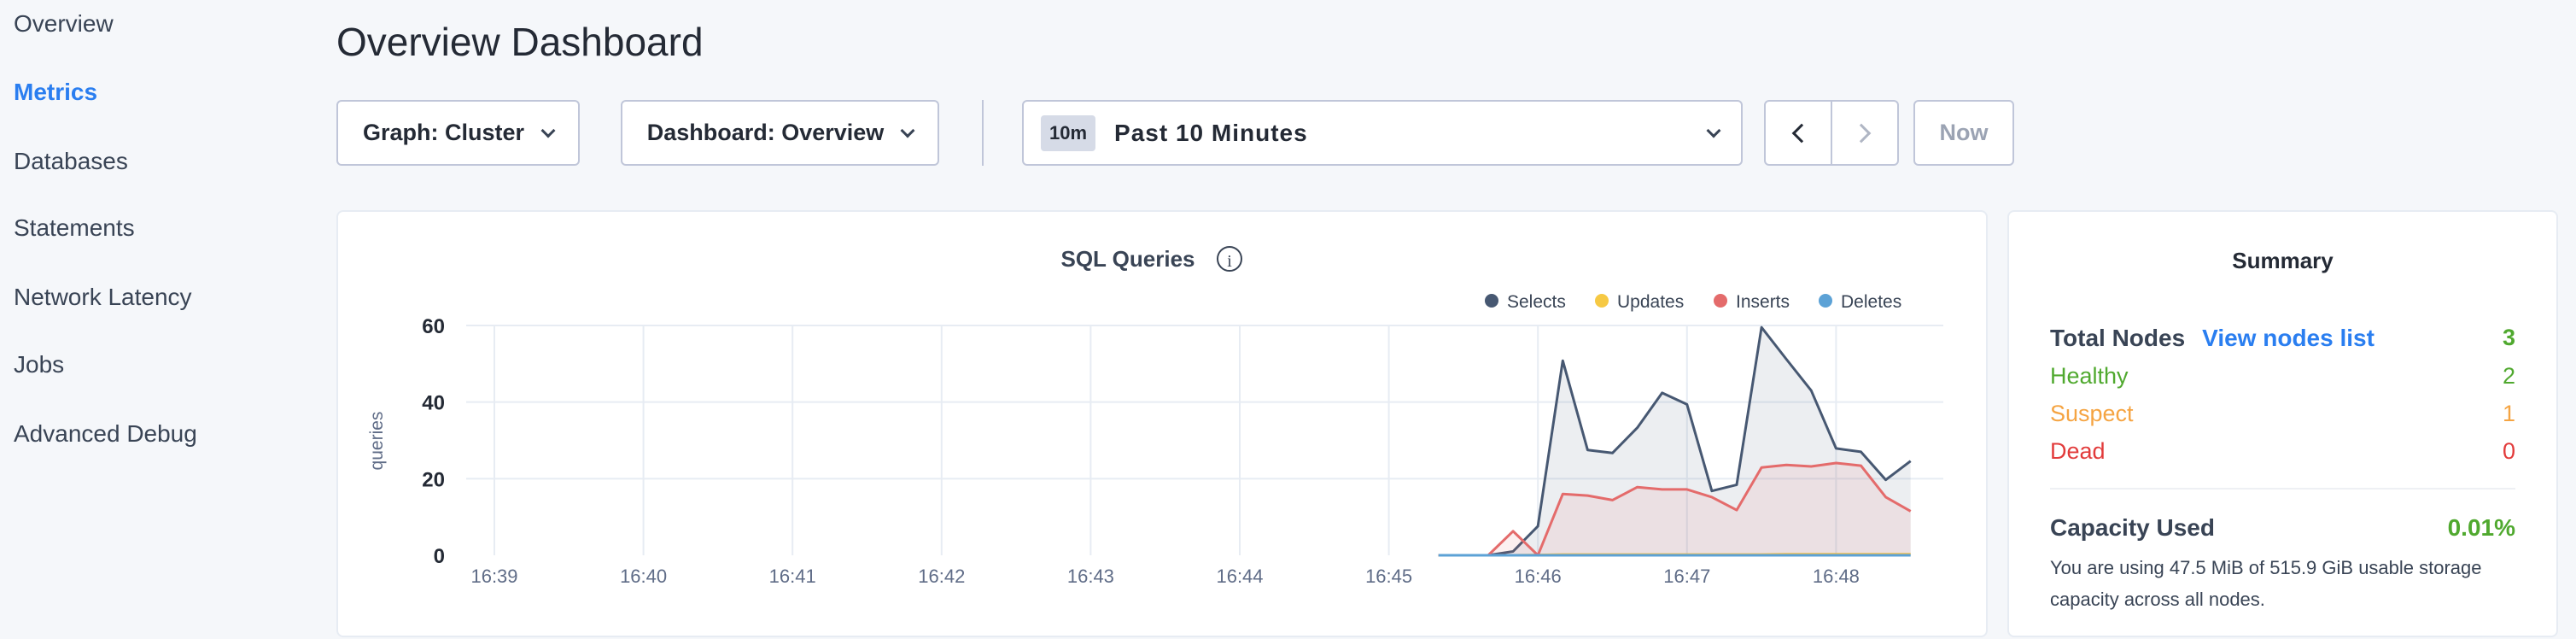 The image size is (2576, 639). I want to click on previous-button, so click(1798, 133).